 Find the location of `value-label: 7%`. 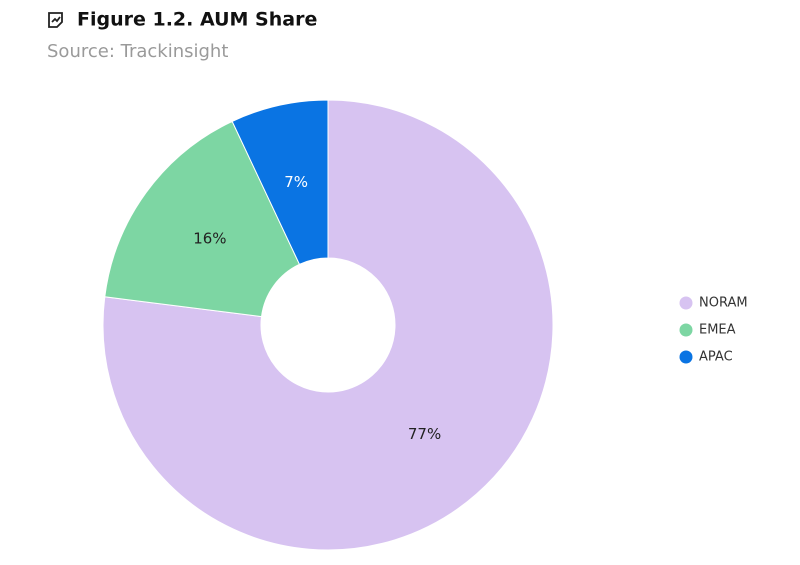

value-label: 7% is located at coordinates (296, 182).